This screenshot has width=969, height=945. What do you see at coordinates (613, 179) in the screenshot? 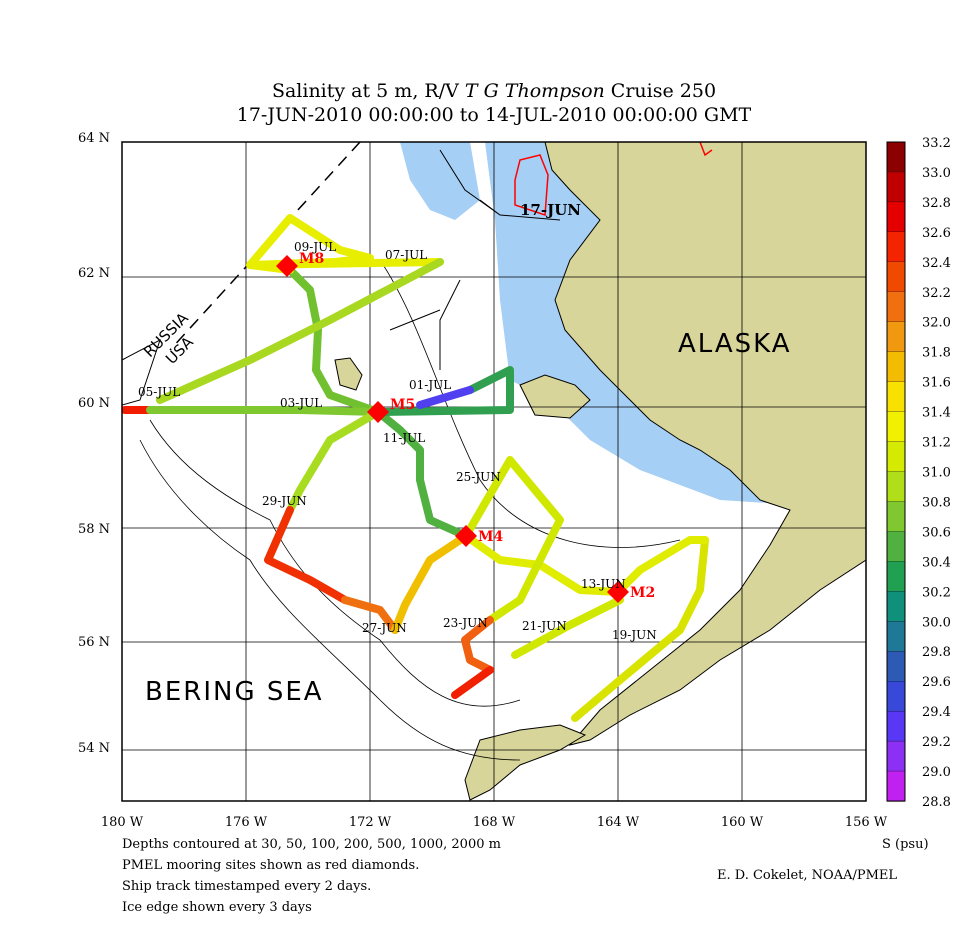
I see `ice-edge-red` at bounding box center [613, 179].